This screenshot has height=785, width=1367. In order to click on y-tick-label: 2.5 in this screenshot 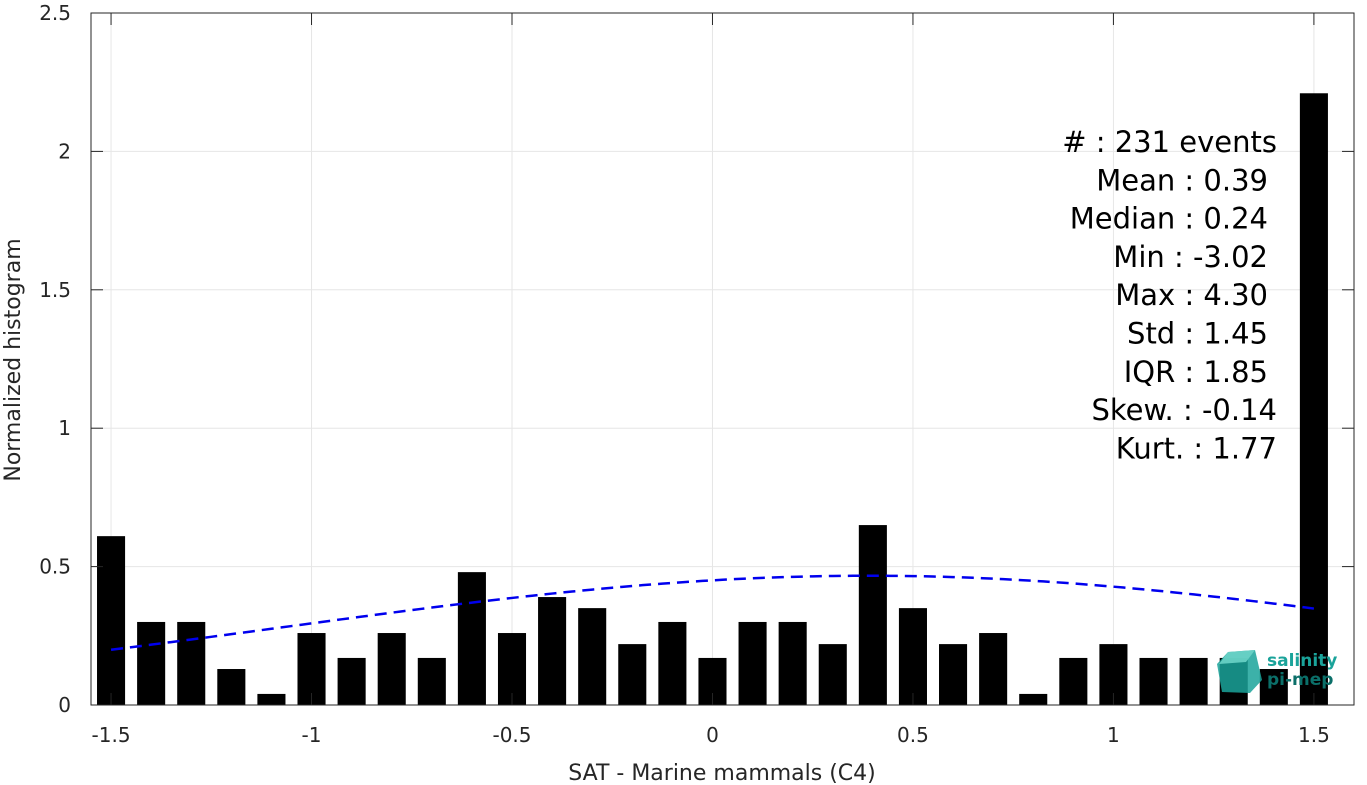, I will do `click(55, 13)`.